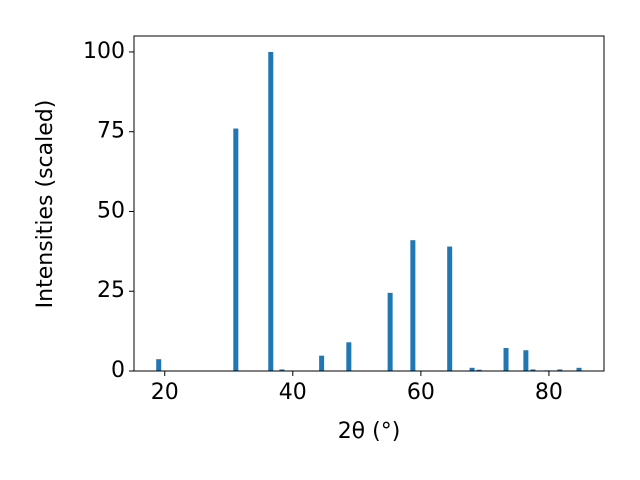 This screenshot has width=640, height=480. I want to click on x-tick-label: 40, so click(293, 392).